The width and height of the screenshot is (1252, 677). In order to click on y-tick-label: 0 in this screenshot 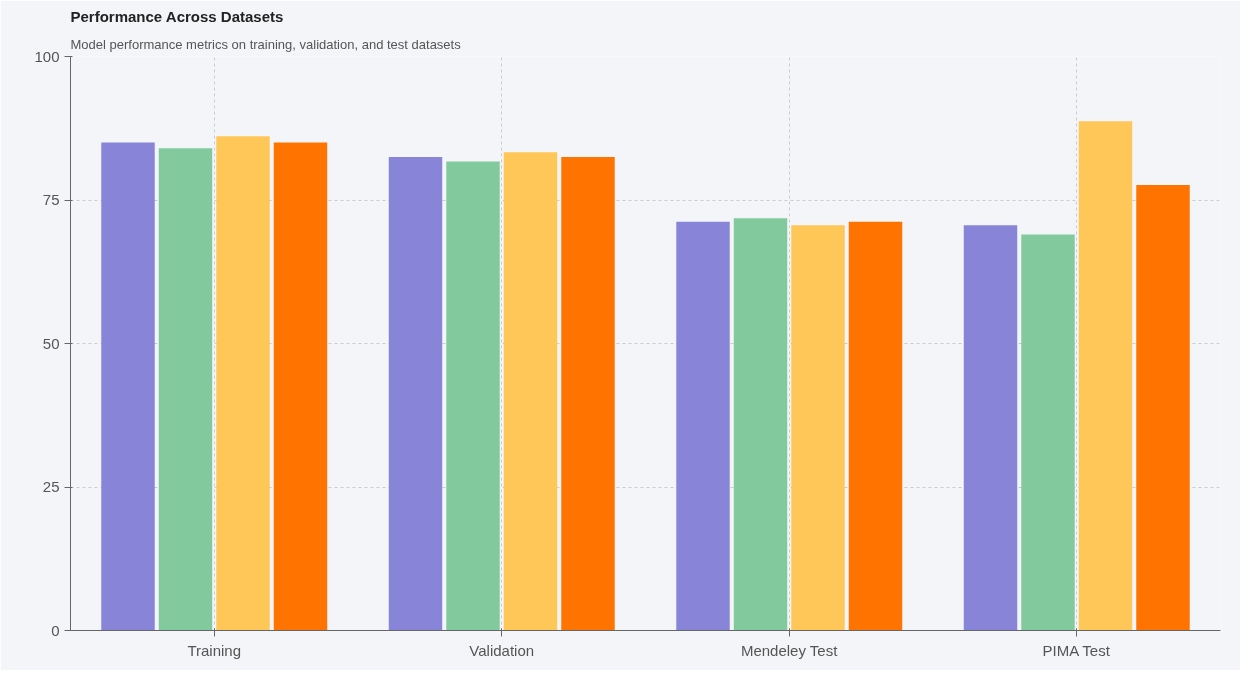, I will do `click(55, 630)`.